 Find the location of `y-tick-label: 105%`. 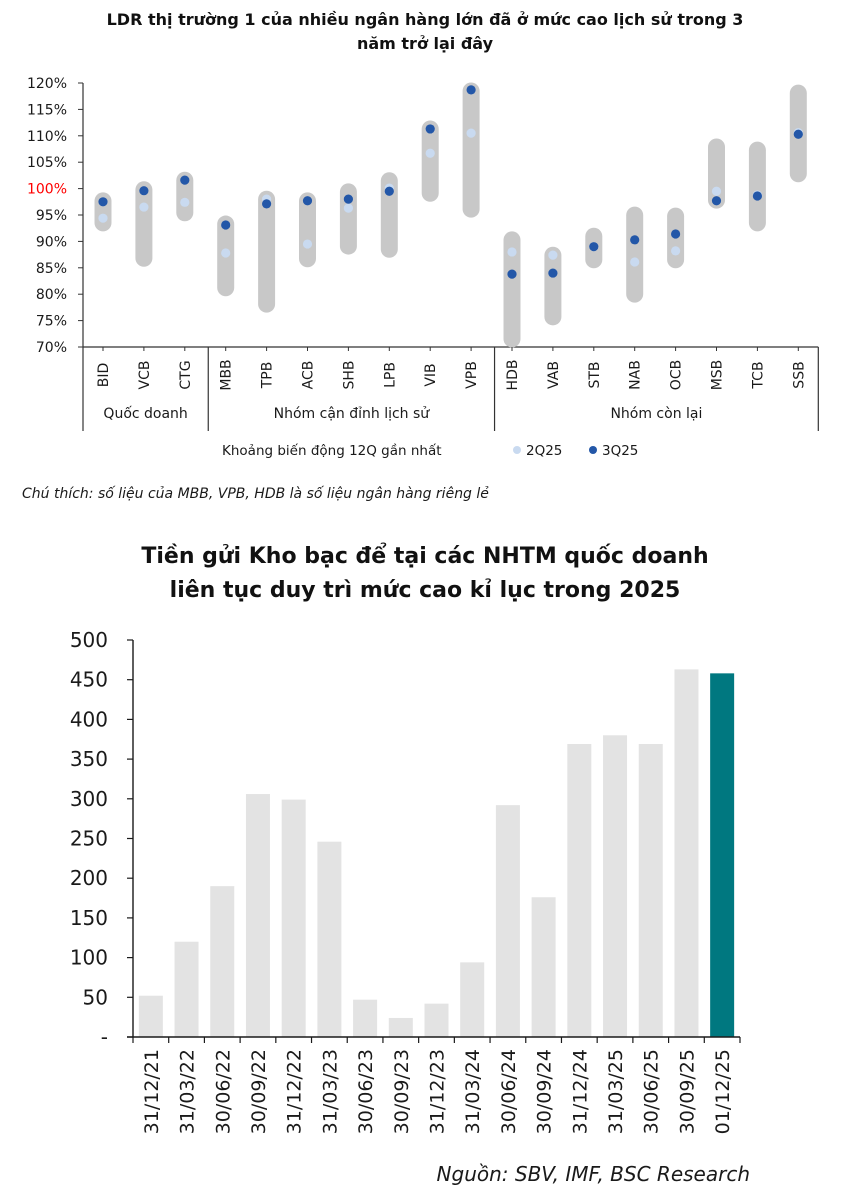

y-tick-label: 105% is located at coordinates (47, 163).